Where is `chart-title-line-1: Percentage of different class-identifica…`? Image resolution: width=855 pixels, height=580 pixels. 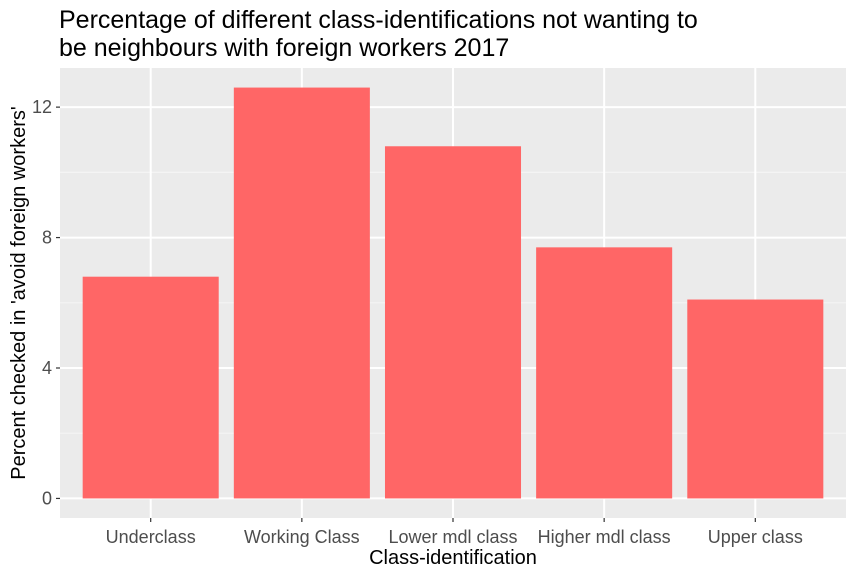 chart-title-line-1: Percentage of different class-identifica… is located at coordinates (378, 20).